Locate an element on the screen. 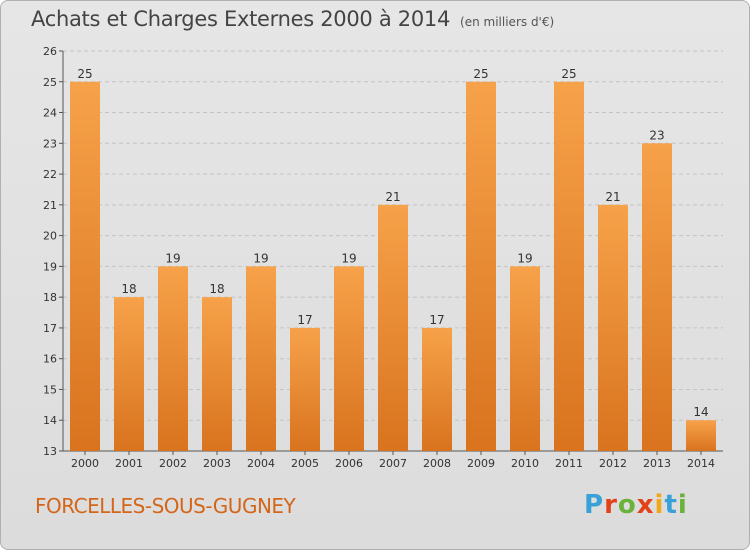 Image resolution: width=750 pixels, height=550 pixels. proxiti-logo: Proxiti is located at coordinates (636, 505).